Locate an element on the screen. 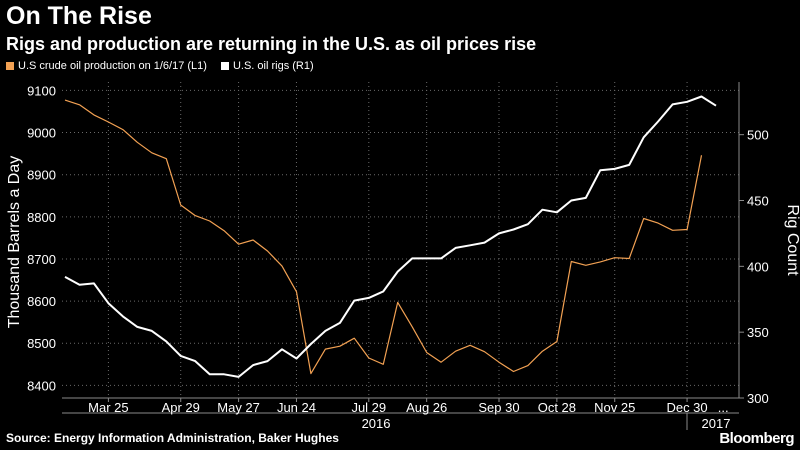  y-tick-label-right: 300 is located at coordinates (758, 398).